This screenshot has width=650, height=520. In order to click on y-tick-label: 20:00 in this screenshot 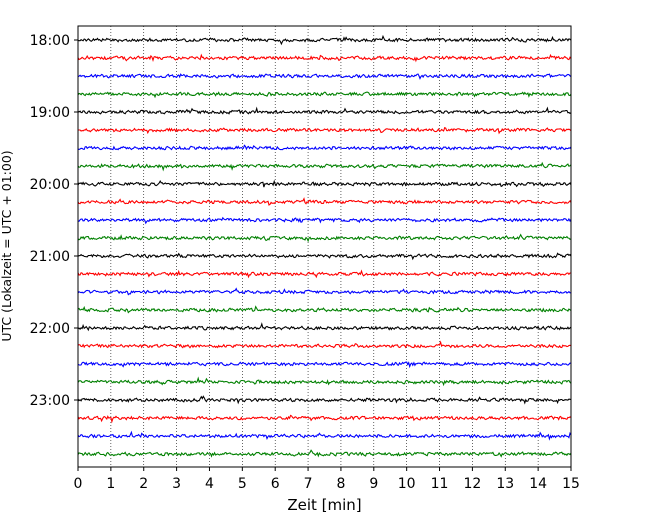, I will do `click(50, 185)`.